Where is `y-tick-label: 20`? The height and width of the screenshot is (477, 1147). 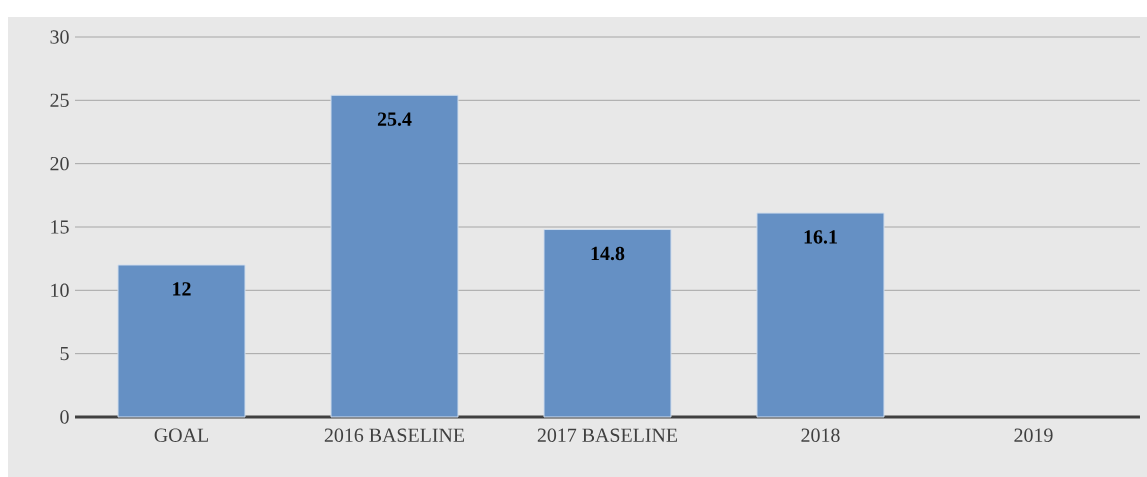
y-tick-label: 20 is located at coordinates (59, 163).